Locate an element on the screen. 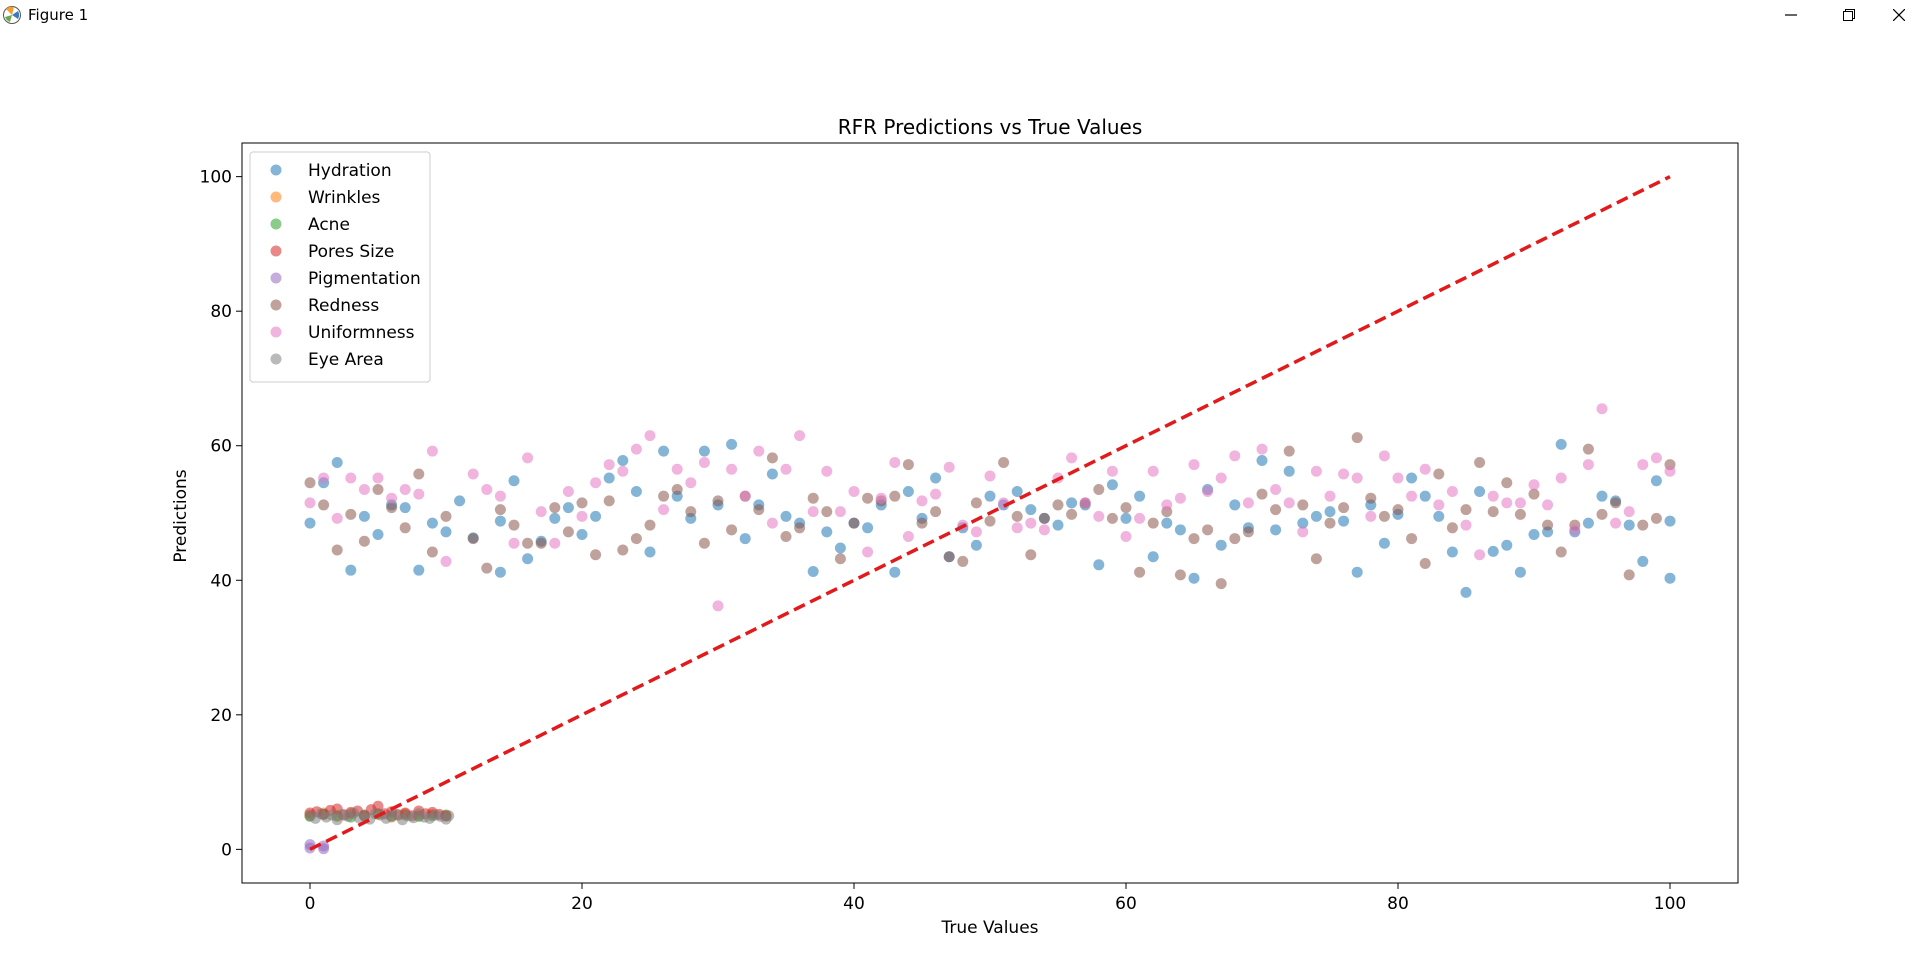 The width and height of the screenshot is (1920, 979). y-tick-label: 20 is located at coordinates (221, 716).